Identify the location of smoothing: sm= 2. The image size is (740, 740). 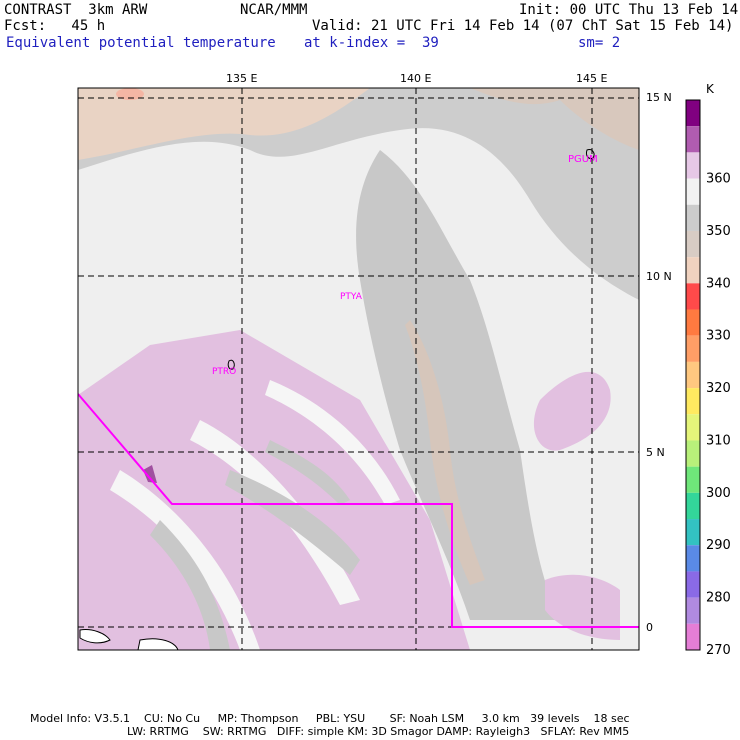
(599, 43).